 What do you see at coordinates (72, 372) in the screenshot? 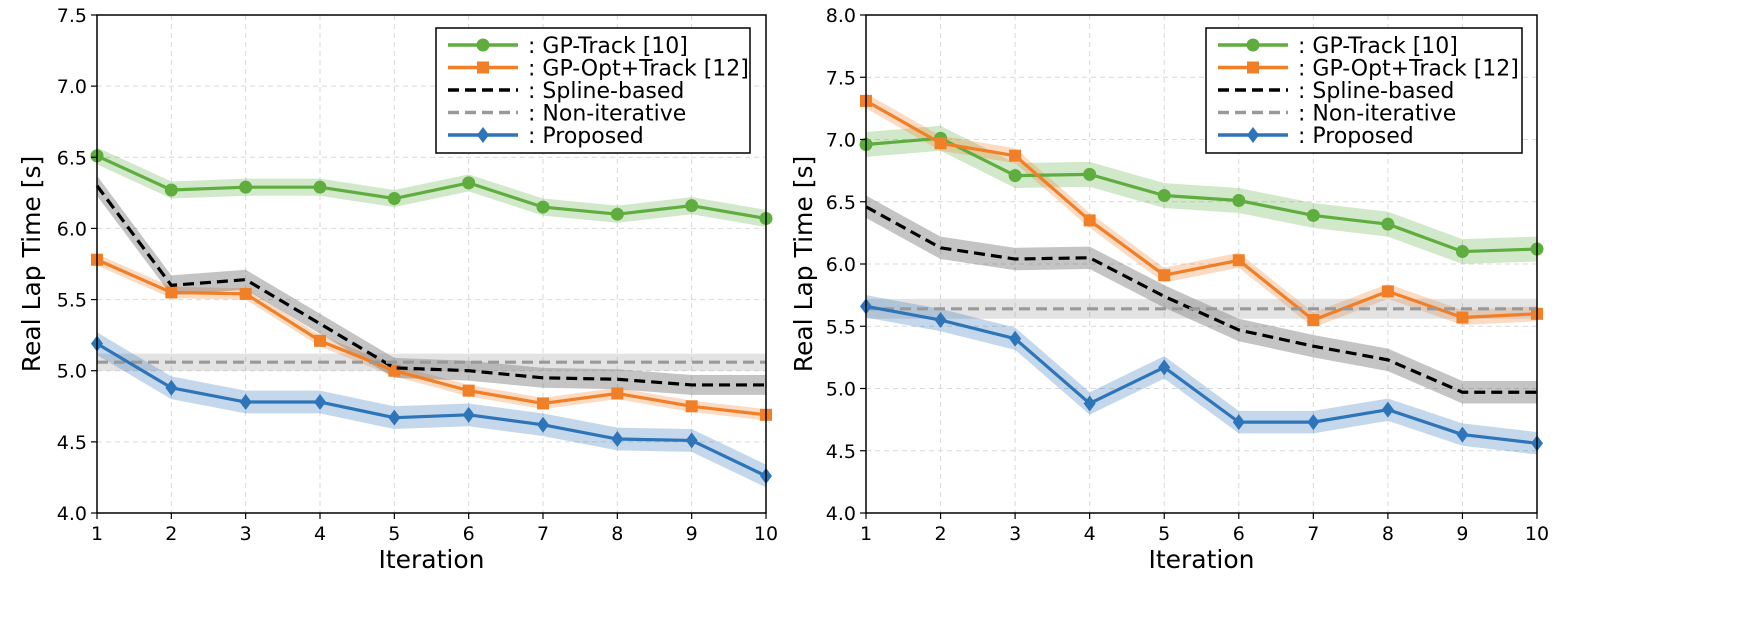
I see `y-tick-label: 5.0` at bounding box center [72, 372].